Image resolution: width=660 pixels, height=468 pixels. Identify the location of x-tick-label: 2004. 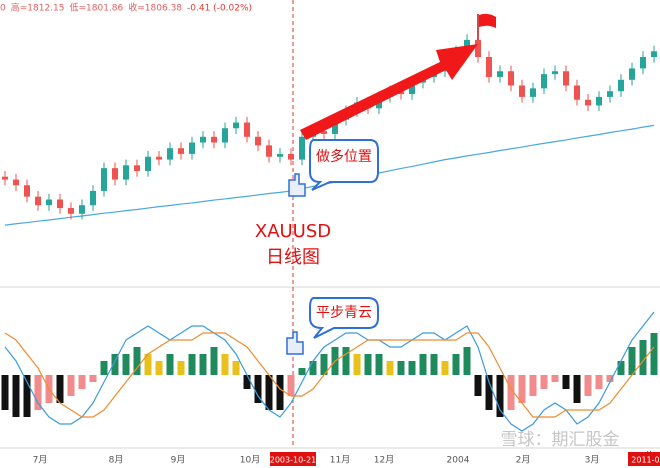
(458, 461).